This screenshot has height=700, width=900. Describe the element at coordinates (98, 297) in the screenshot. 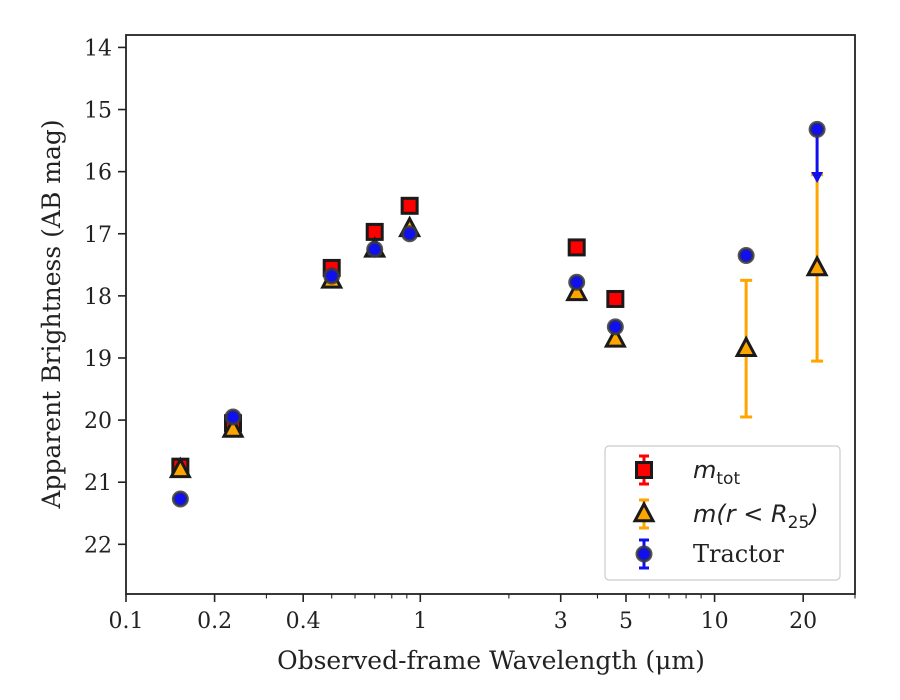

I see `y-tick-label: 18` at that location.